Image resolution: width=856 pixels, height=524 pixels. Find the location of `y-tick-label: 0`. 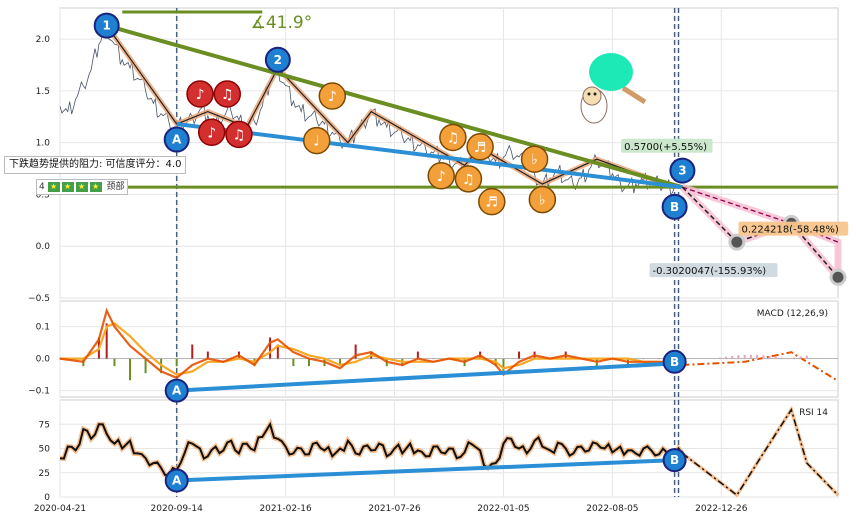

y-tick-label: 0 is located at coordinates (47, 498).